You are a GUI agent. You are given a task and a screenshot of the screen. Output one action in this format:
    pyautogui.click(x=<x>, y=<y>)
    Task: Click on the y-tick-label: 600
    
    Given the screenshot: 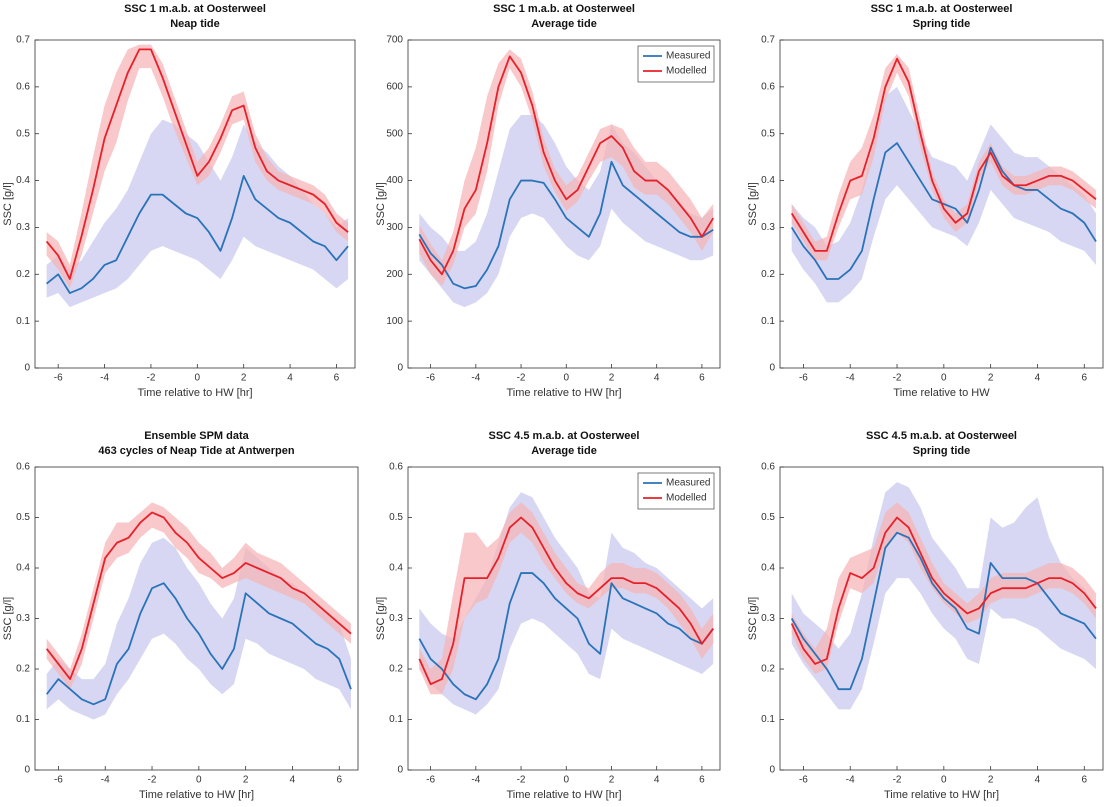 What is the action you would take?
    pyautogui.click(x=394, y=86)
    